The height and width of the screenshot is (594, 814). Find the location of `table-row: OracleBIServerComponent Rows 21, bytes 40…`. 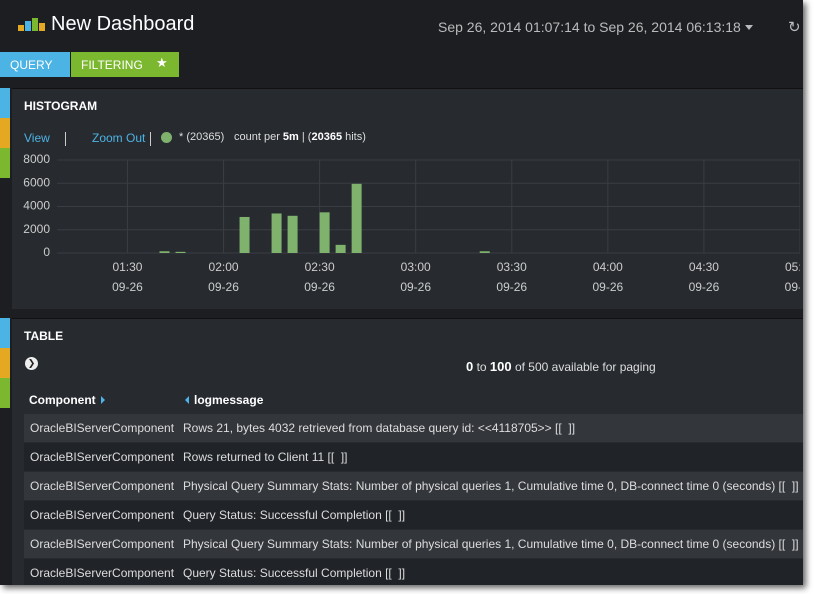

table-row: OracleBIServerComponent Rows 21, bytes 40… is located at coordinates (413, 428).